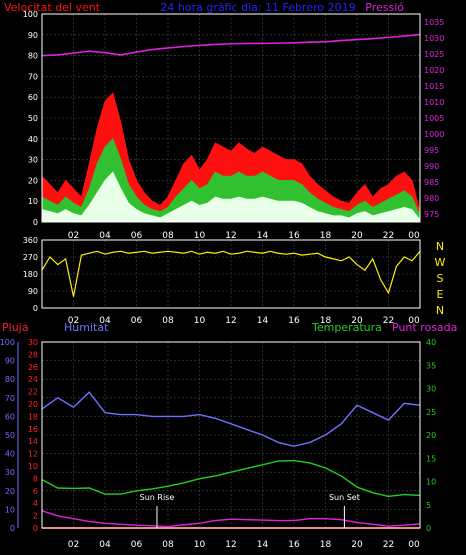 The width and height of the screenshot is (466, 555). Describe the element at coordinates (30, 14) in the screenshot. I see `wind-y-tick: 100` at that location.